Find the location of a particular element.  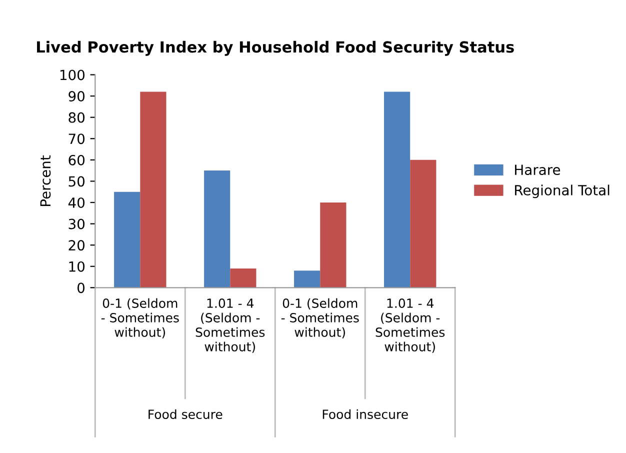

y-tick-label: 40 is located at coordinates (76, 202).